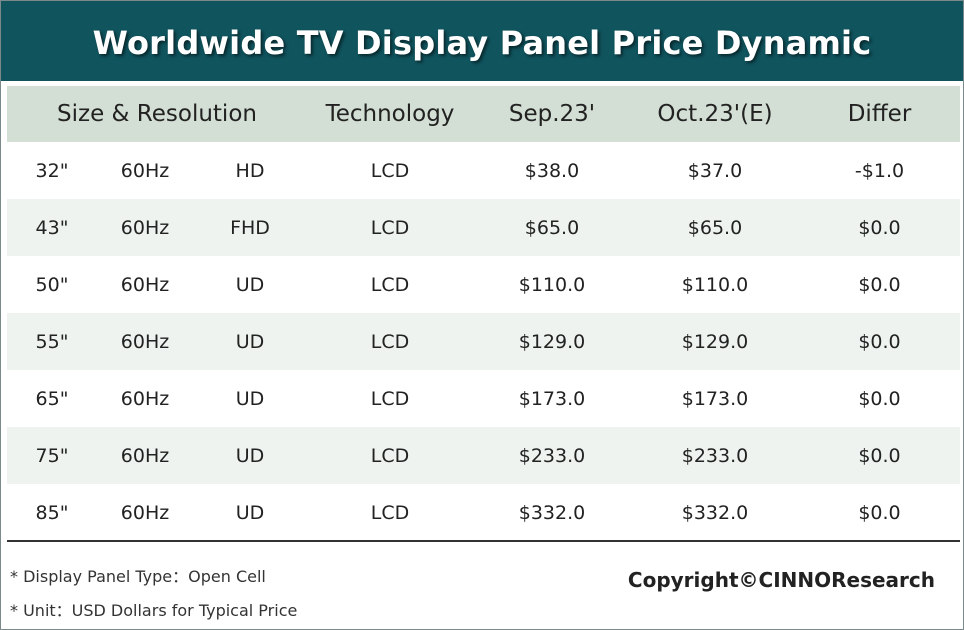 The width and height of the screenshot is (964, 630). Describe the element at coordinates (715, 284) in the screenshot. I see `cell-oct-price: $110.0` at that location.